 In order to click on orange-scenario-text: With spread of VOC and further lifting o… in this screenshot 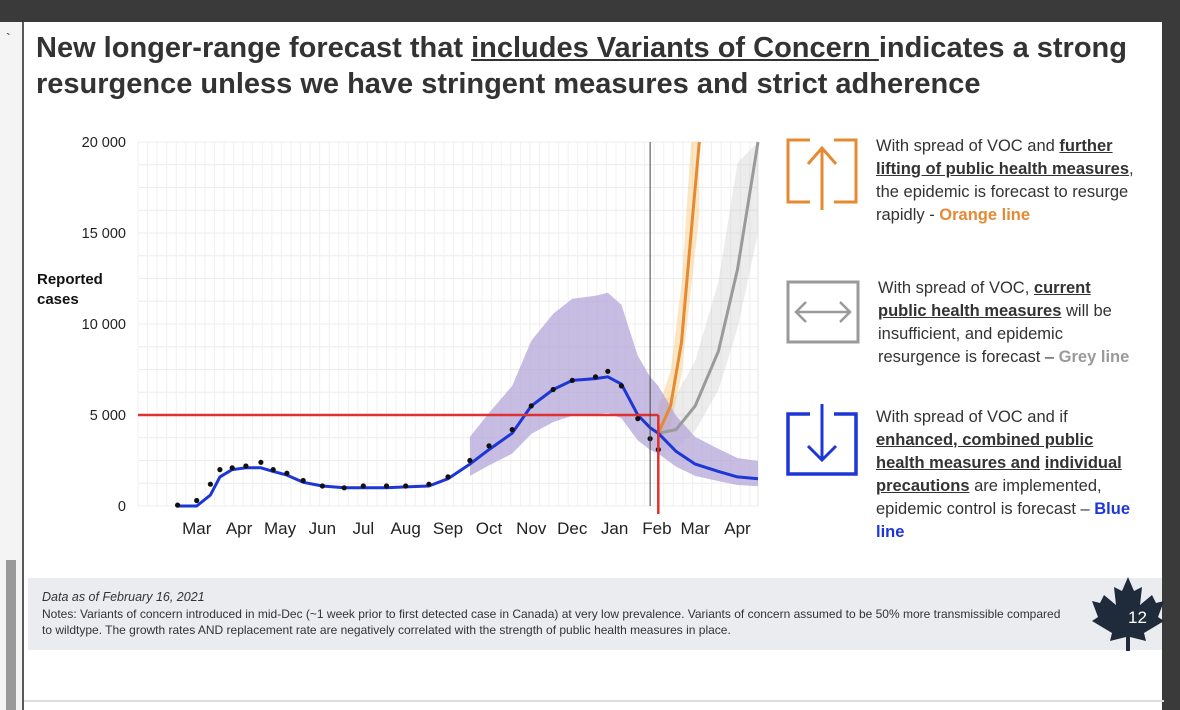, I will do `click(1011, 181)`.